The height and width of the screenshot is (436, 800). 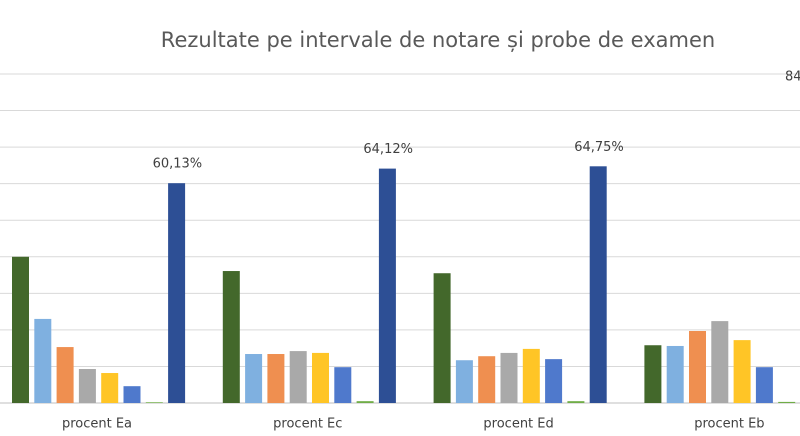 What do you see at coordinates (178, 164) in the screenshot?
I see `data-label: 60,13%` at bounding box center [178, 164].